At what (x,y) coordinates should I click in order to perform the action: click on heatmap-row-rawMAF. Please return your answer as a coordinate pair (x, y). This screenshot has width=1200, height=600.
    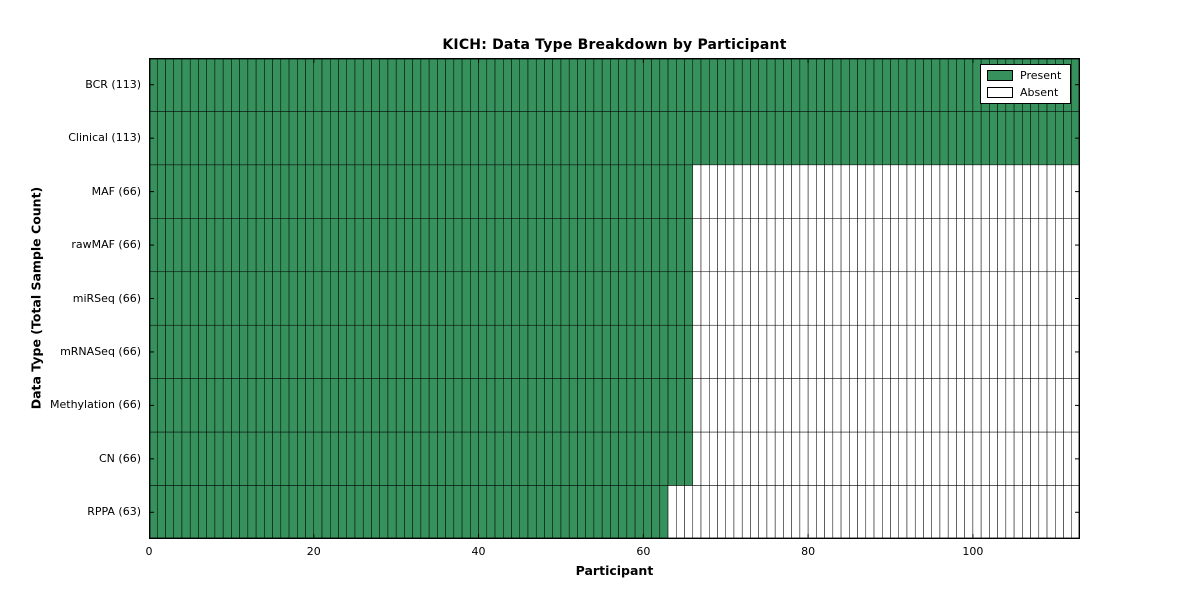
    Looking at the image, I should click on (614, 245).